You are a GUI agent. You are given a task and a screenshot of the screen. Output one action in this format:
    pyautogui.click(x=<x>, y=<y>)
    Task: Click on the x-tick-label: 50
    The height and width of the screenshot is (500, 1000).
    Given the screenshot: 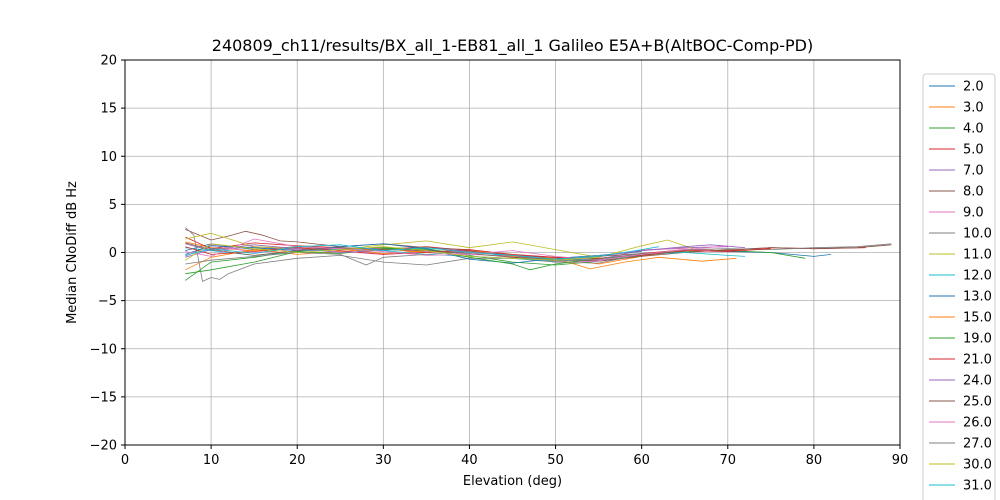 What is the action you would take?
    pyautogui.click(x=555, y=460)
    